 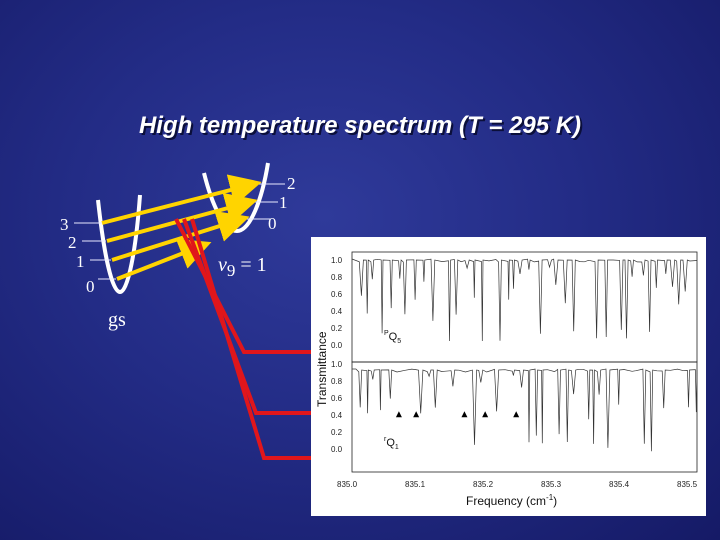 I want to click on y-tick-top-3: 0.4, so click(x=337, y=311).